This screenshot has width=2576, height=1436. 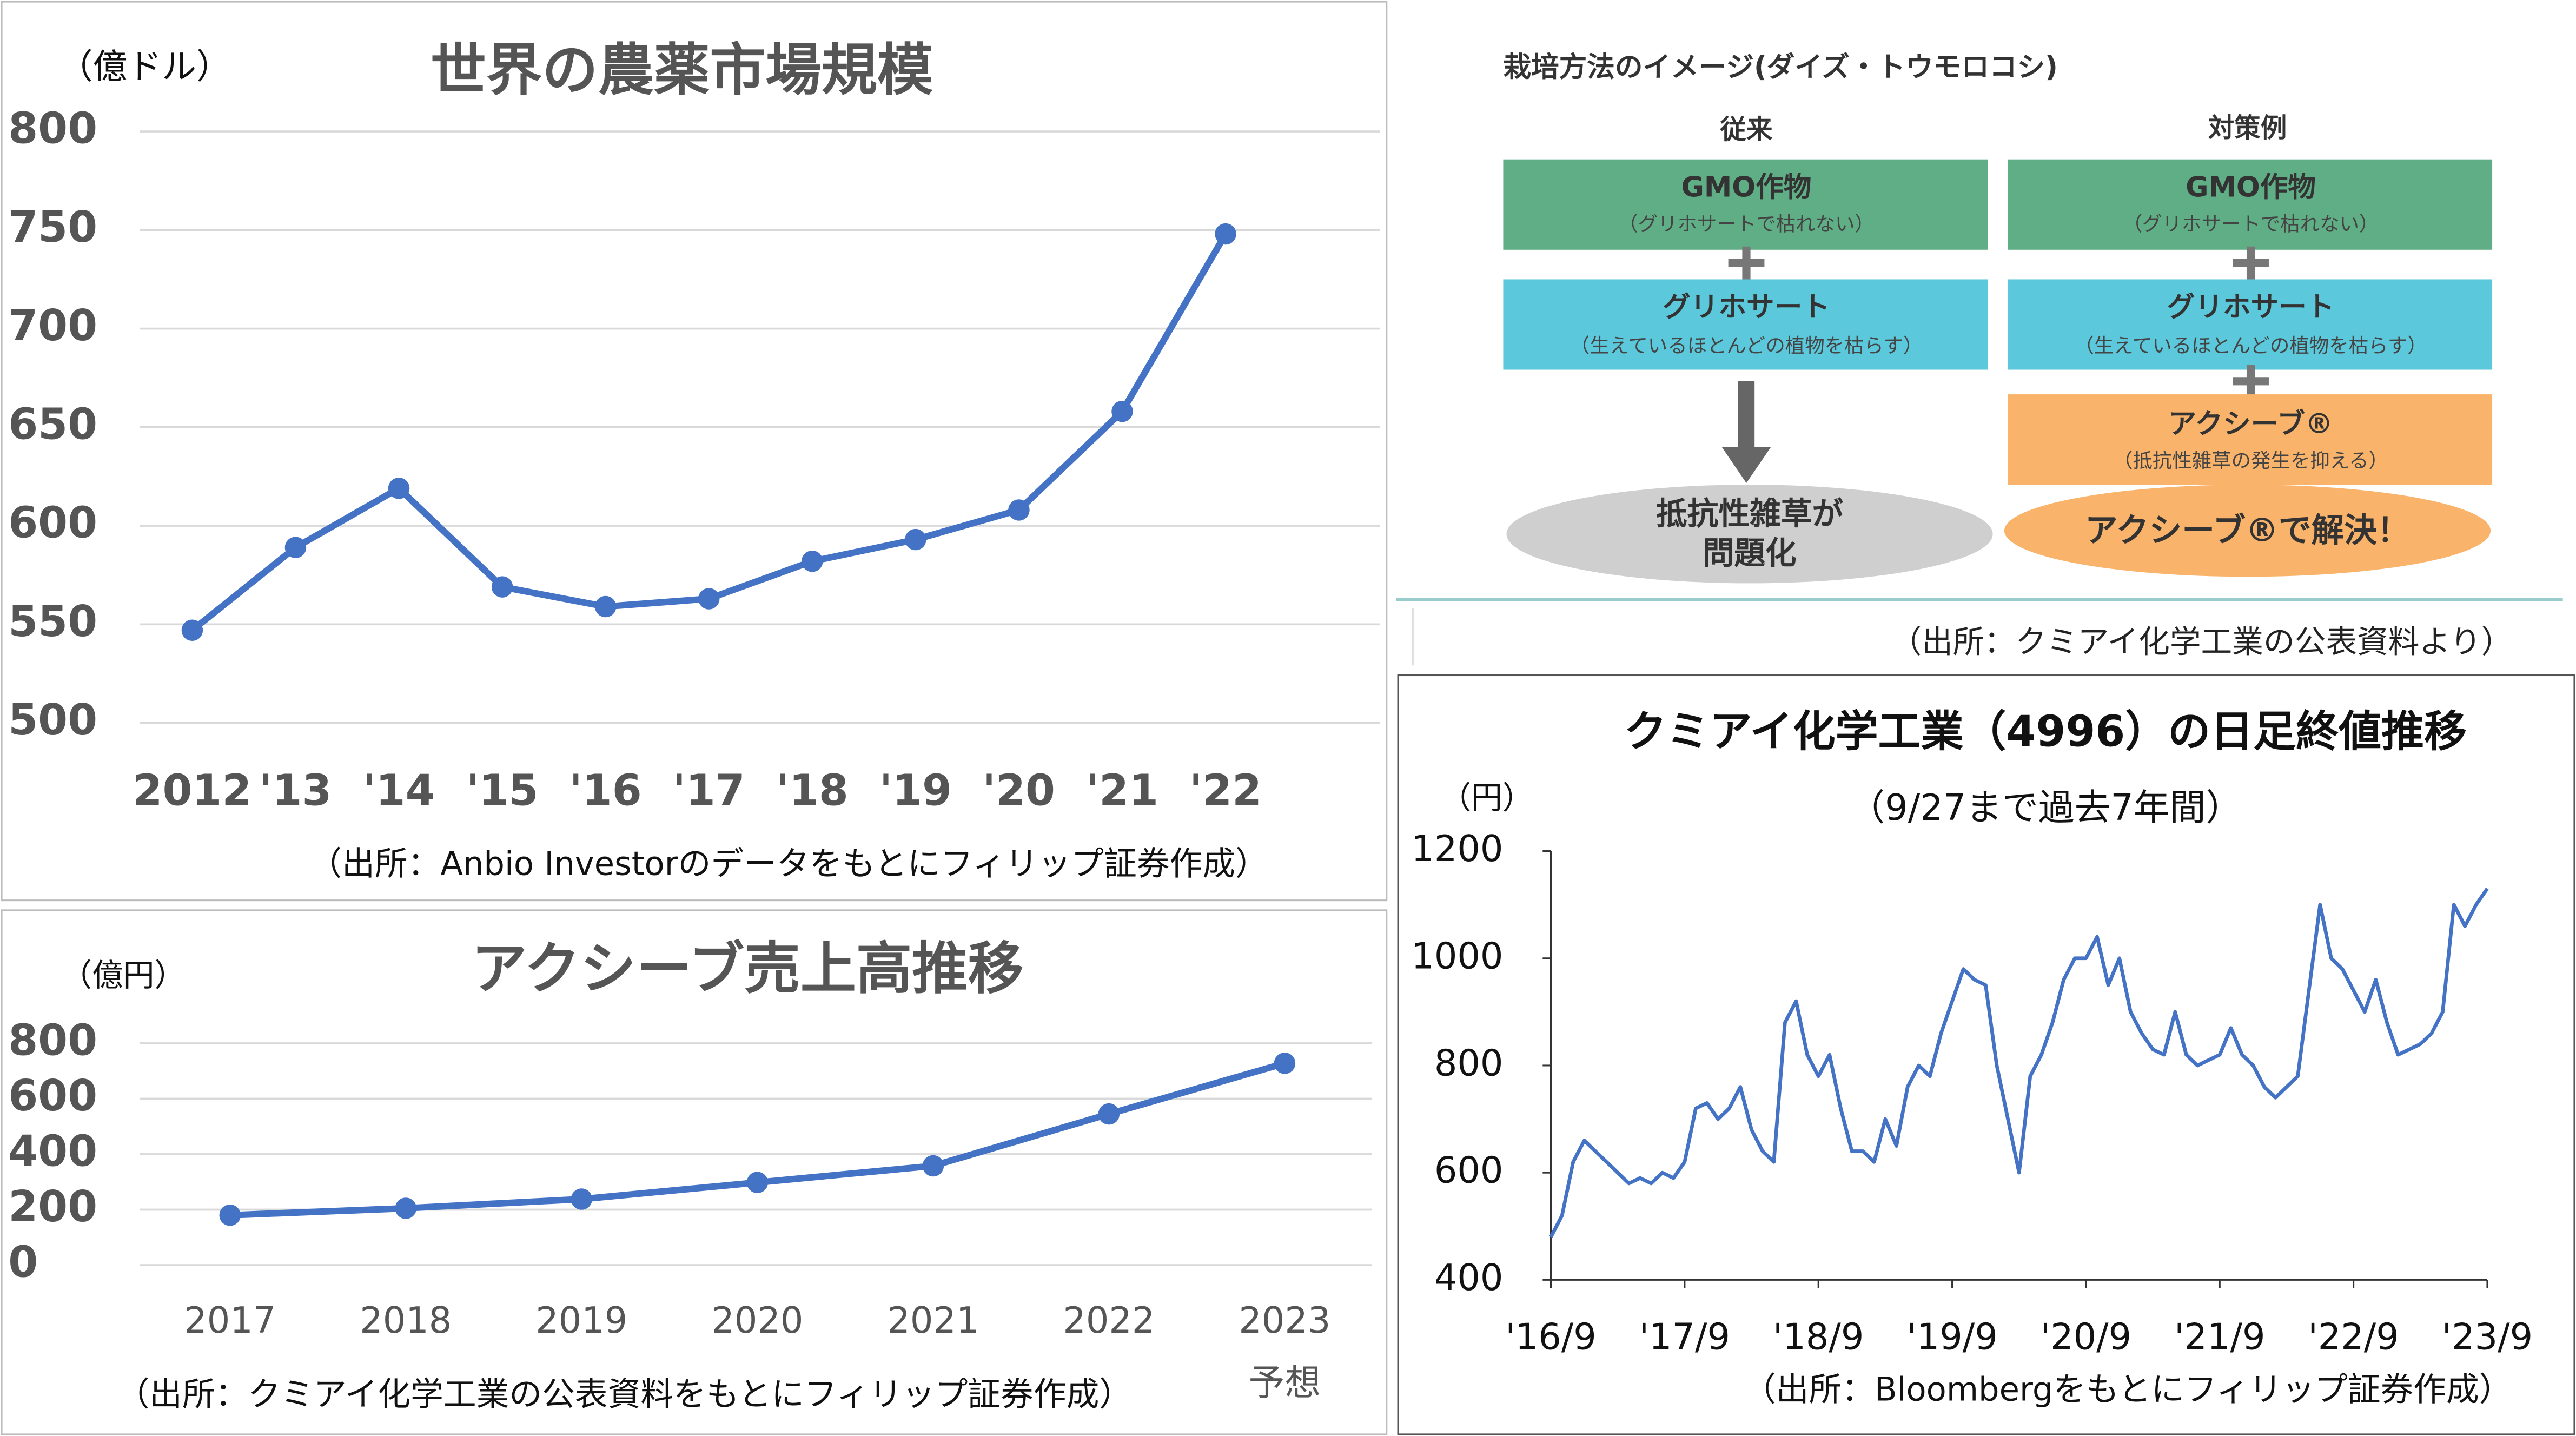 What do you see at coordinates (2248, 128) in the screenshot?
I see `column-heading: 対策例` at bounding box center [2248, 128].